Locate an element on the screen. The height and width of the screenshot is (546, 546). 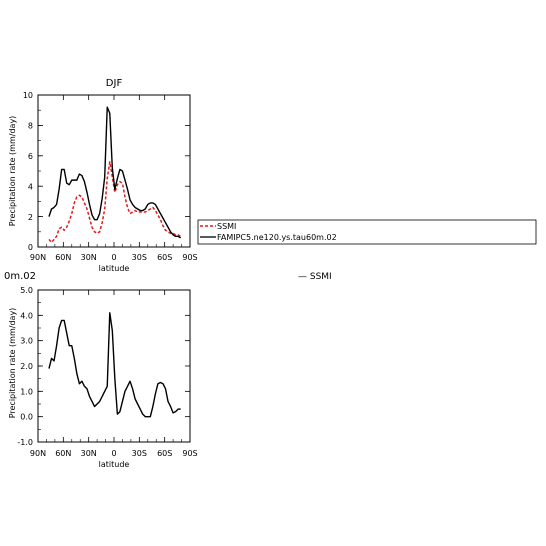
y-tick-label: -1.0 is located at coordinates (25, 442).